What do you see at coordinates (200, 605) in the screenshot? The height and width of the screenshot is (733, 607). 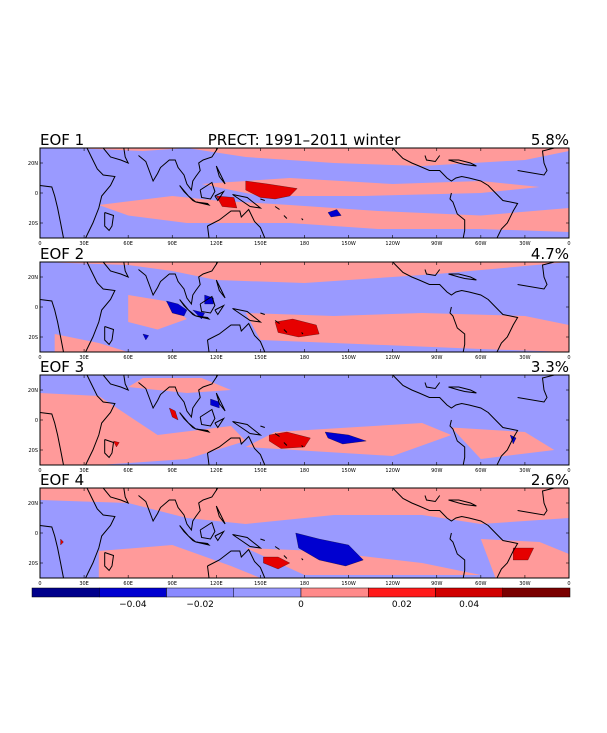 I see `colorbar-label: −0.02` at bounding box center [200, 605].